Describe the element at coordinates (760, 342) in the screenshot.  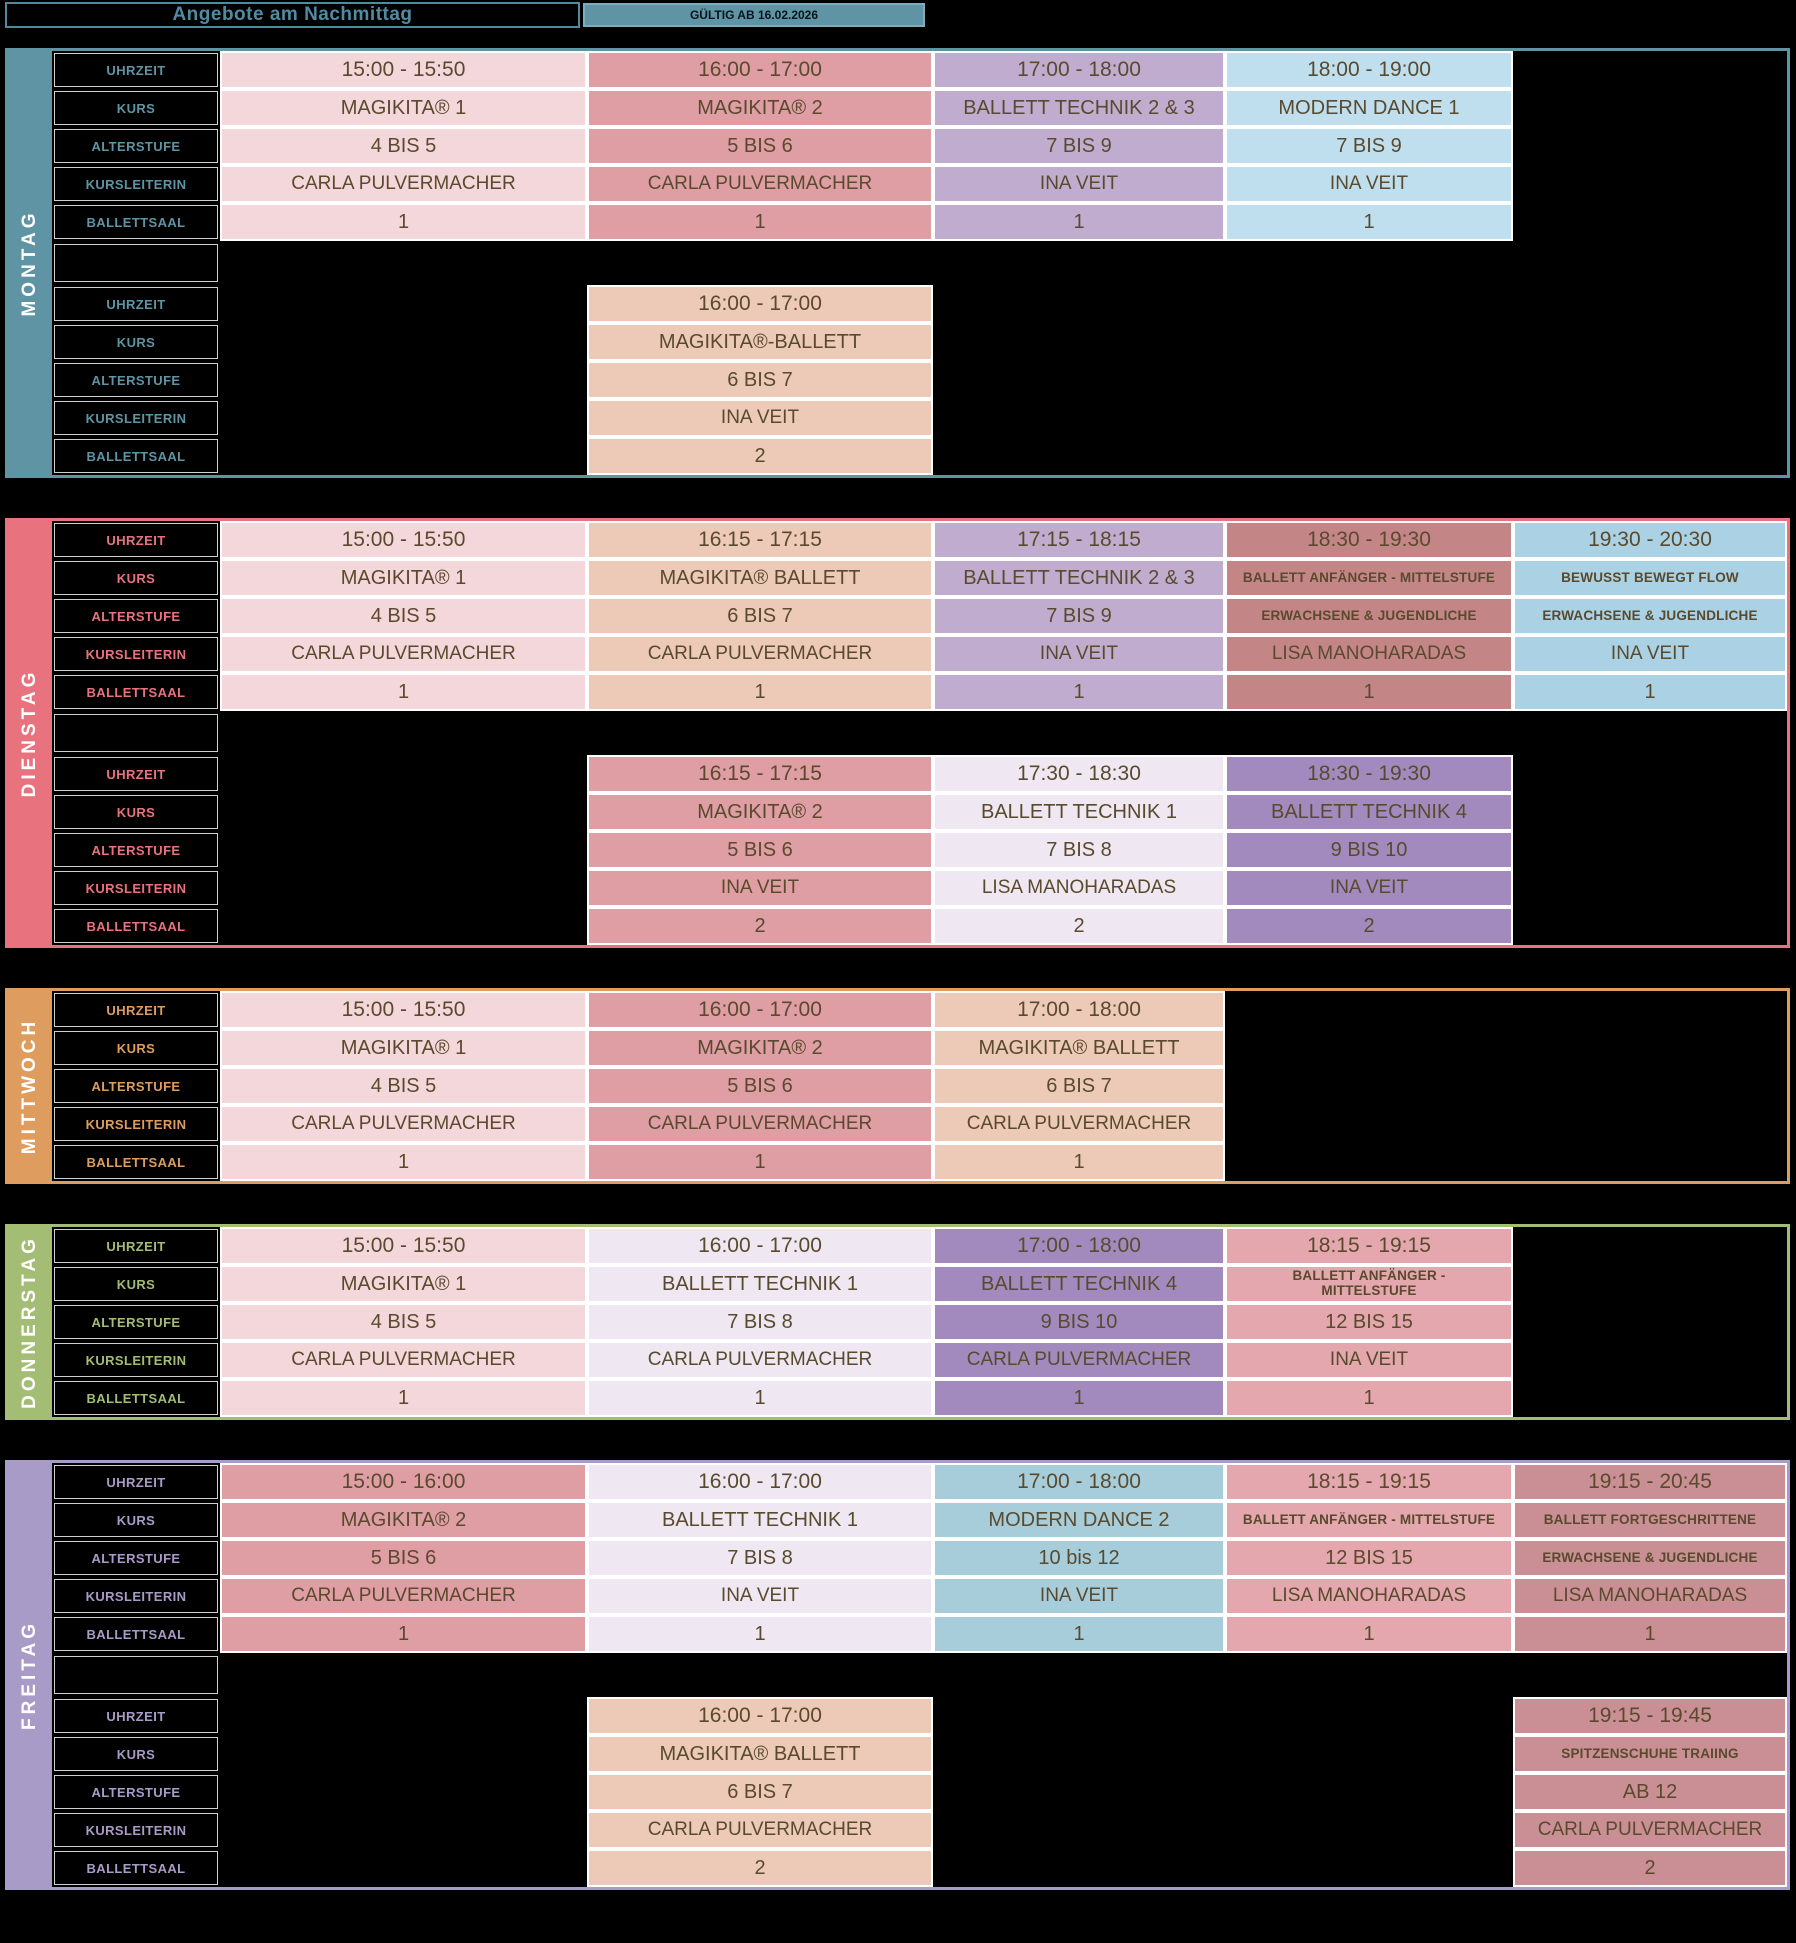
I see `course-cell: MAGIKITA®-BALLETT` at that location.